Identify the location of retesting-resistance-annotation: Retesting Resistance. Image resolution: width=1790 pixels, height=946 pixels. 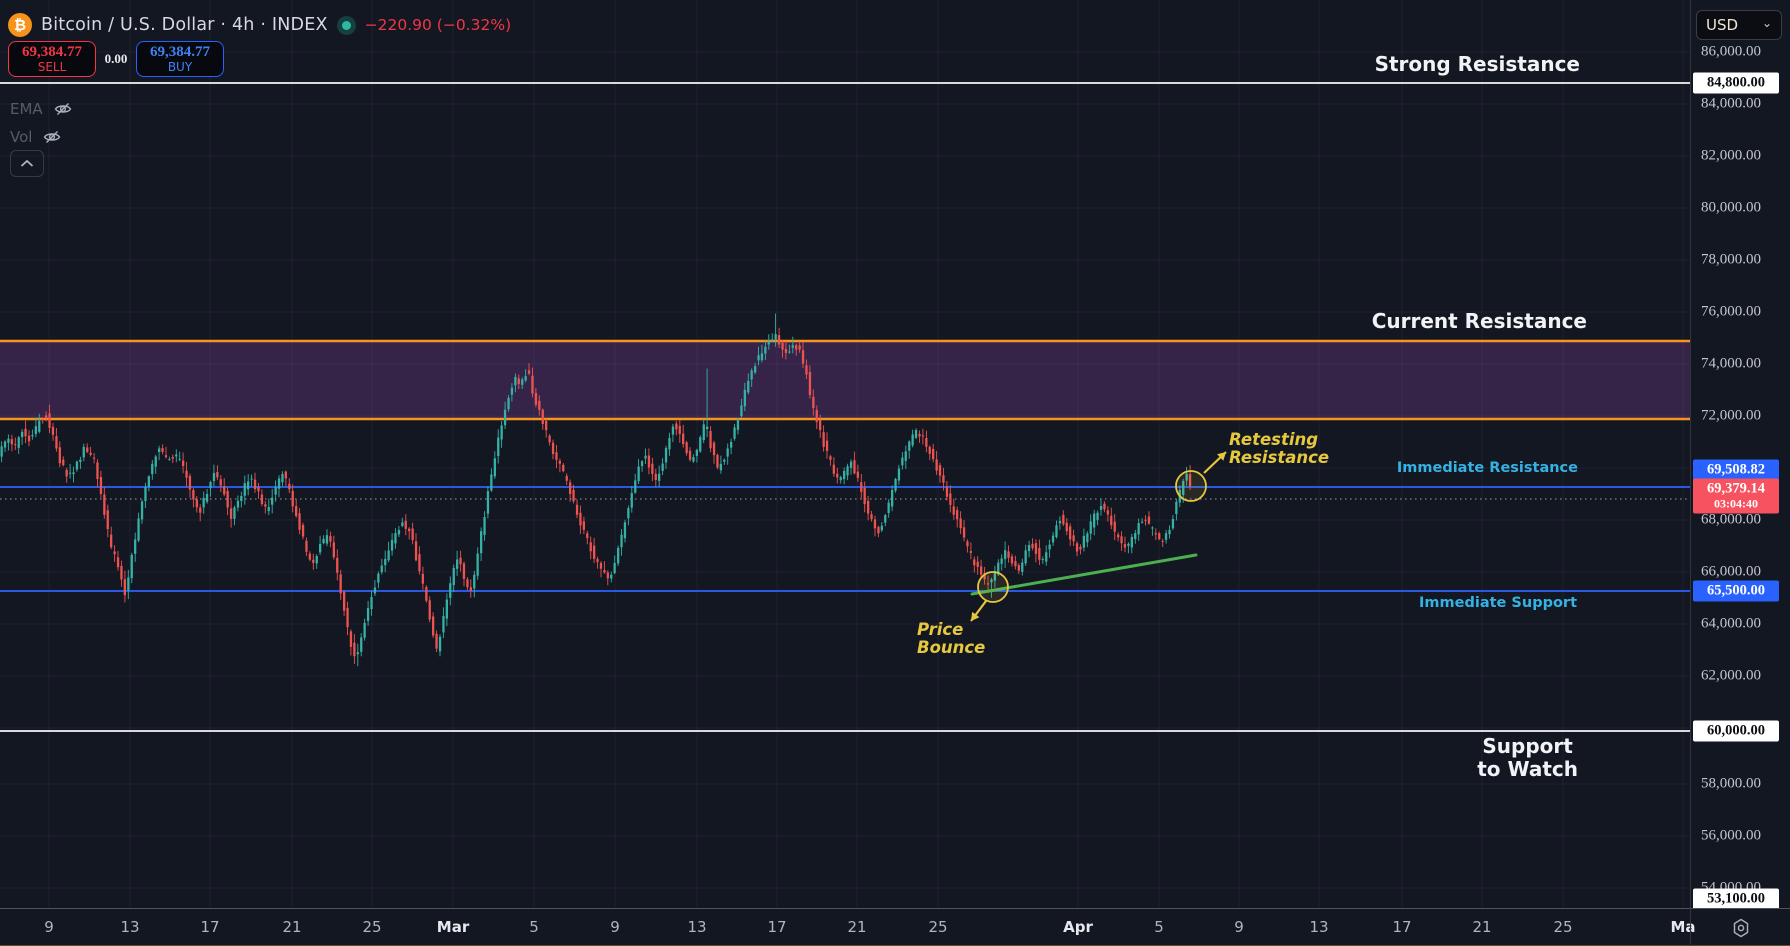
(1279, 449).